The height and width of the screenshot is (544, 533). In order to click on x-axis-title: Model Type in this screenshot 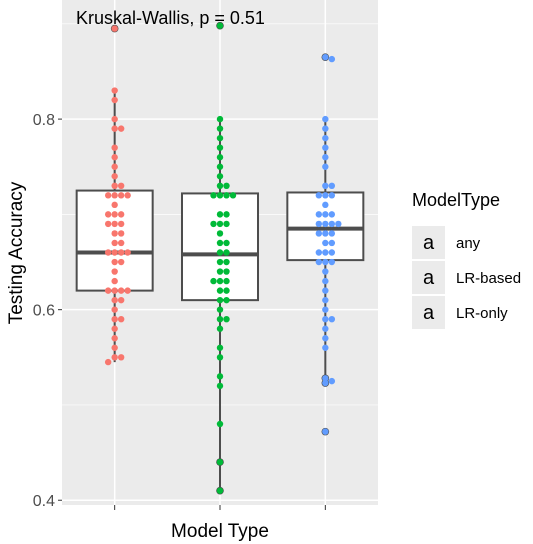, I will do `click(220, 531)`.